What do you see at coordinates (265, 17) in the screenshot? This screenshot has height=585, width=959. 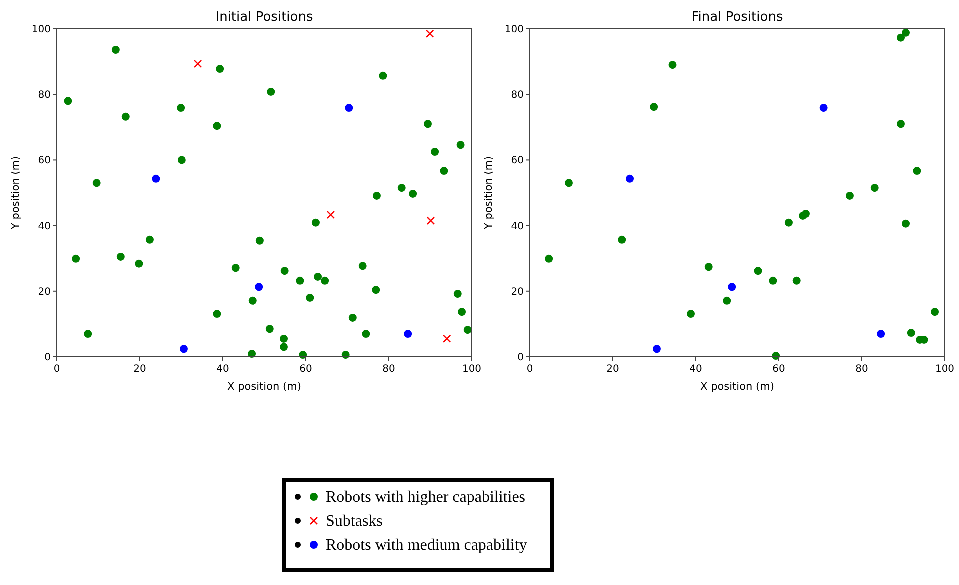 I see `chart-title: Initial Positions` at bounding box center [265, 17].